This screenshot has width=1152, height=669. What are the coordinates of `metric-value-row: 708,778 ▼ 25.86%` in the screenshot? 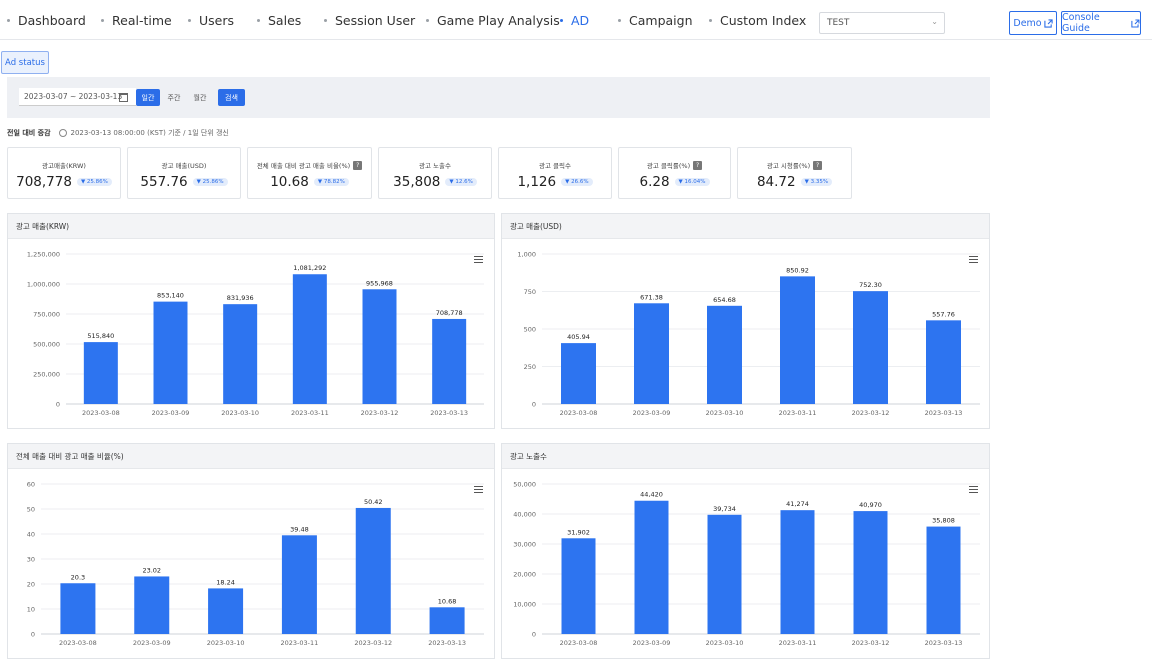 It's located at (64, 182).